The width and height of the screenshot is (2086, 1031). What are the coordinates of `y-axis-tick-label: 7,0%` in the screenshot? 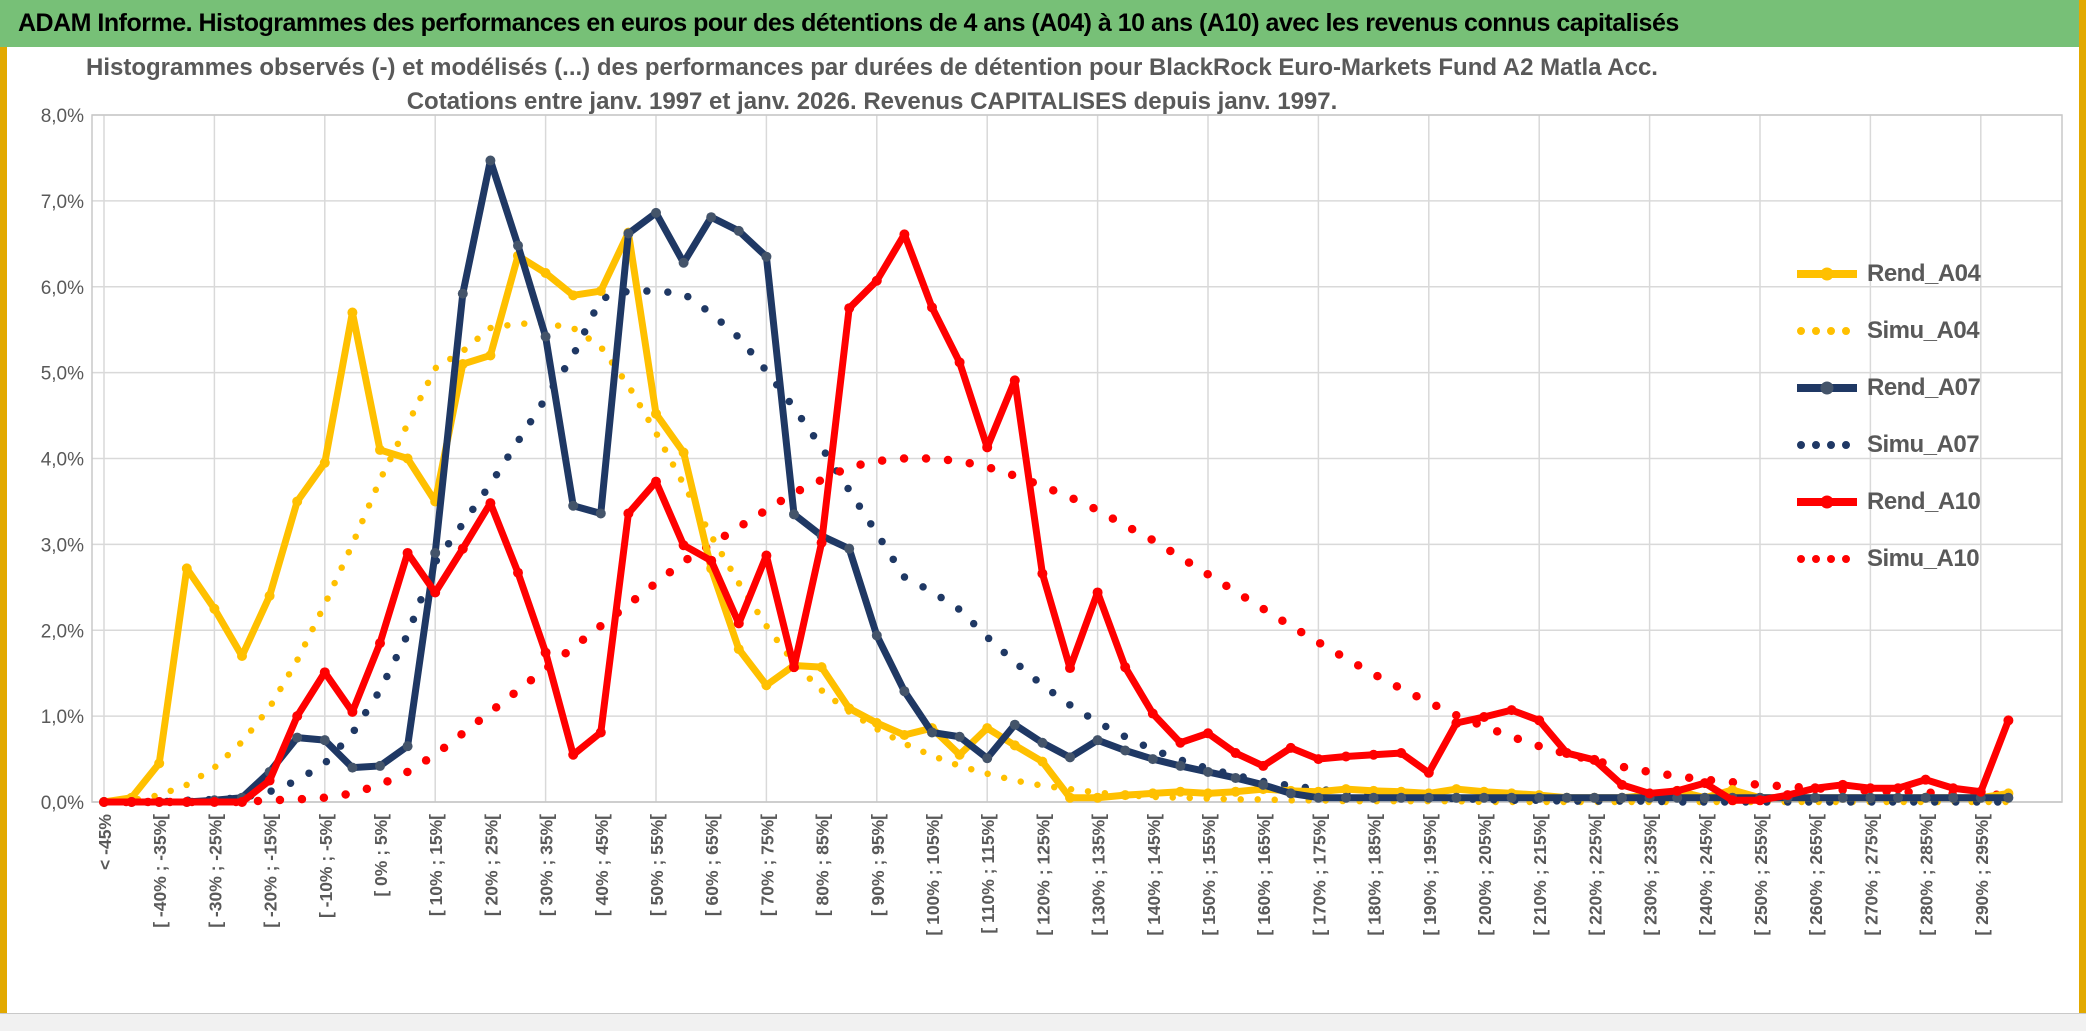 It's located at (62, 202).